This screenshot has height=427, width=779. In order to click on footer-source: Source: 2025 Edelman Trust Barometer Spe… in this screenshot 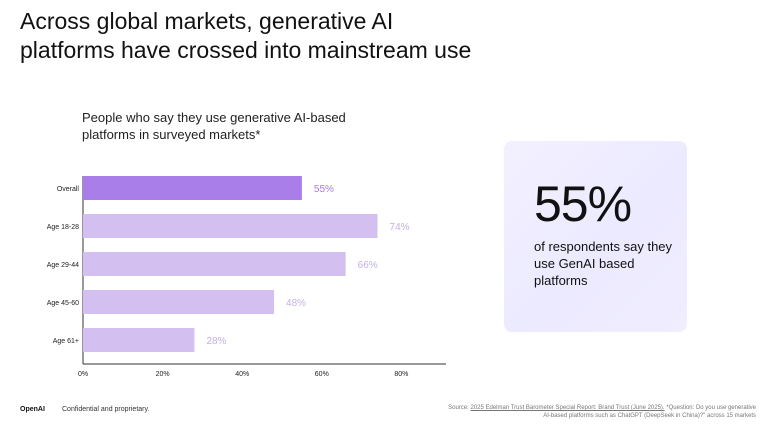, I will do `click(601, 412)`.